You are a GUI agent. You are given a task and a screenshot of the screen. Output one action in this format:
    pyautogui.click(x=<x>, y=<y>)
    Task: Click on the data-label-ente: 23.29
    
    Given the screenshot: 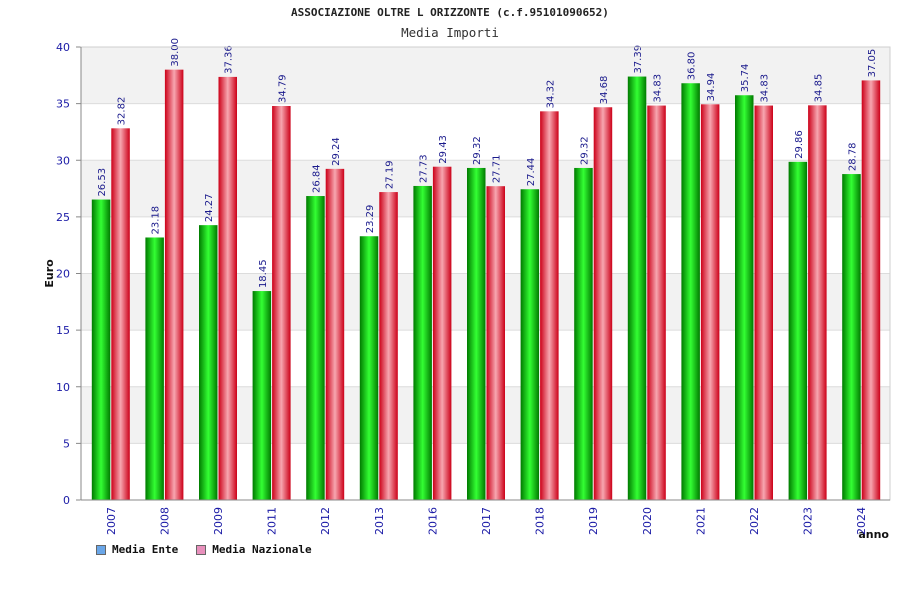 What is the action you would take?
    pyautogui.click(x=370, y=219)
    